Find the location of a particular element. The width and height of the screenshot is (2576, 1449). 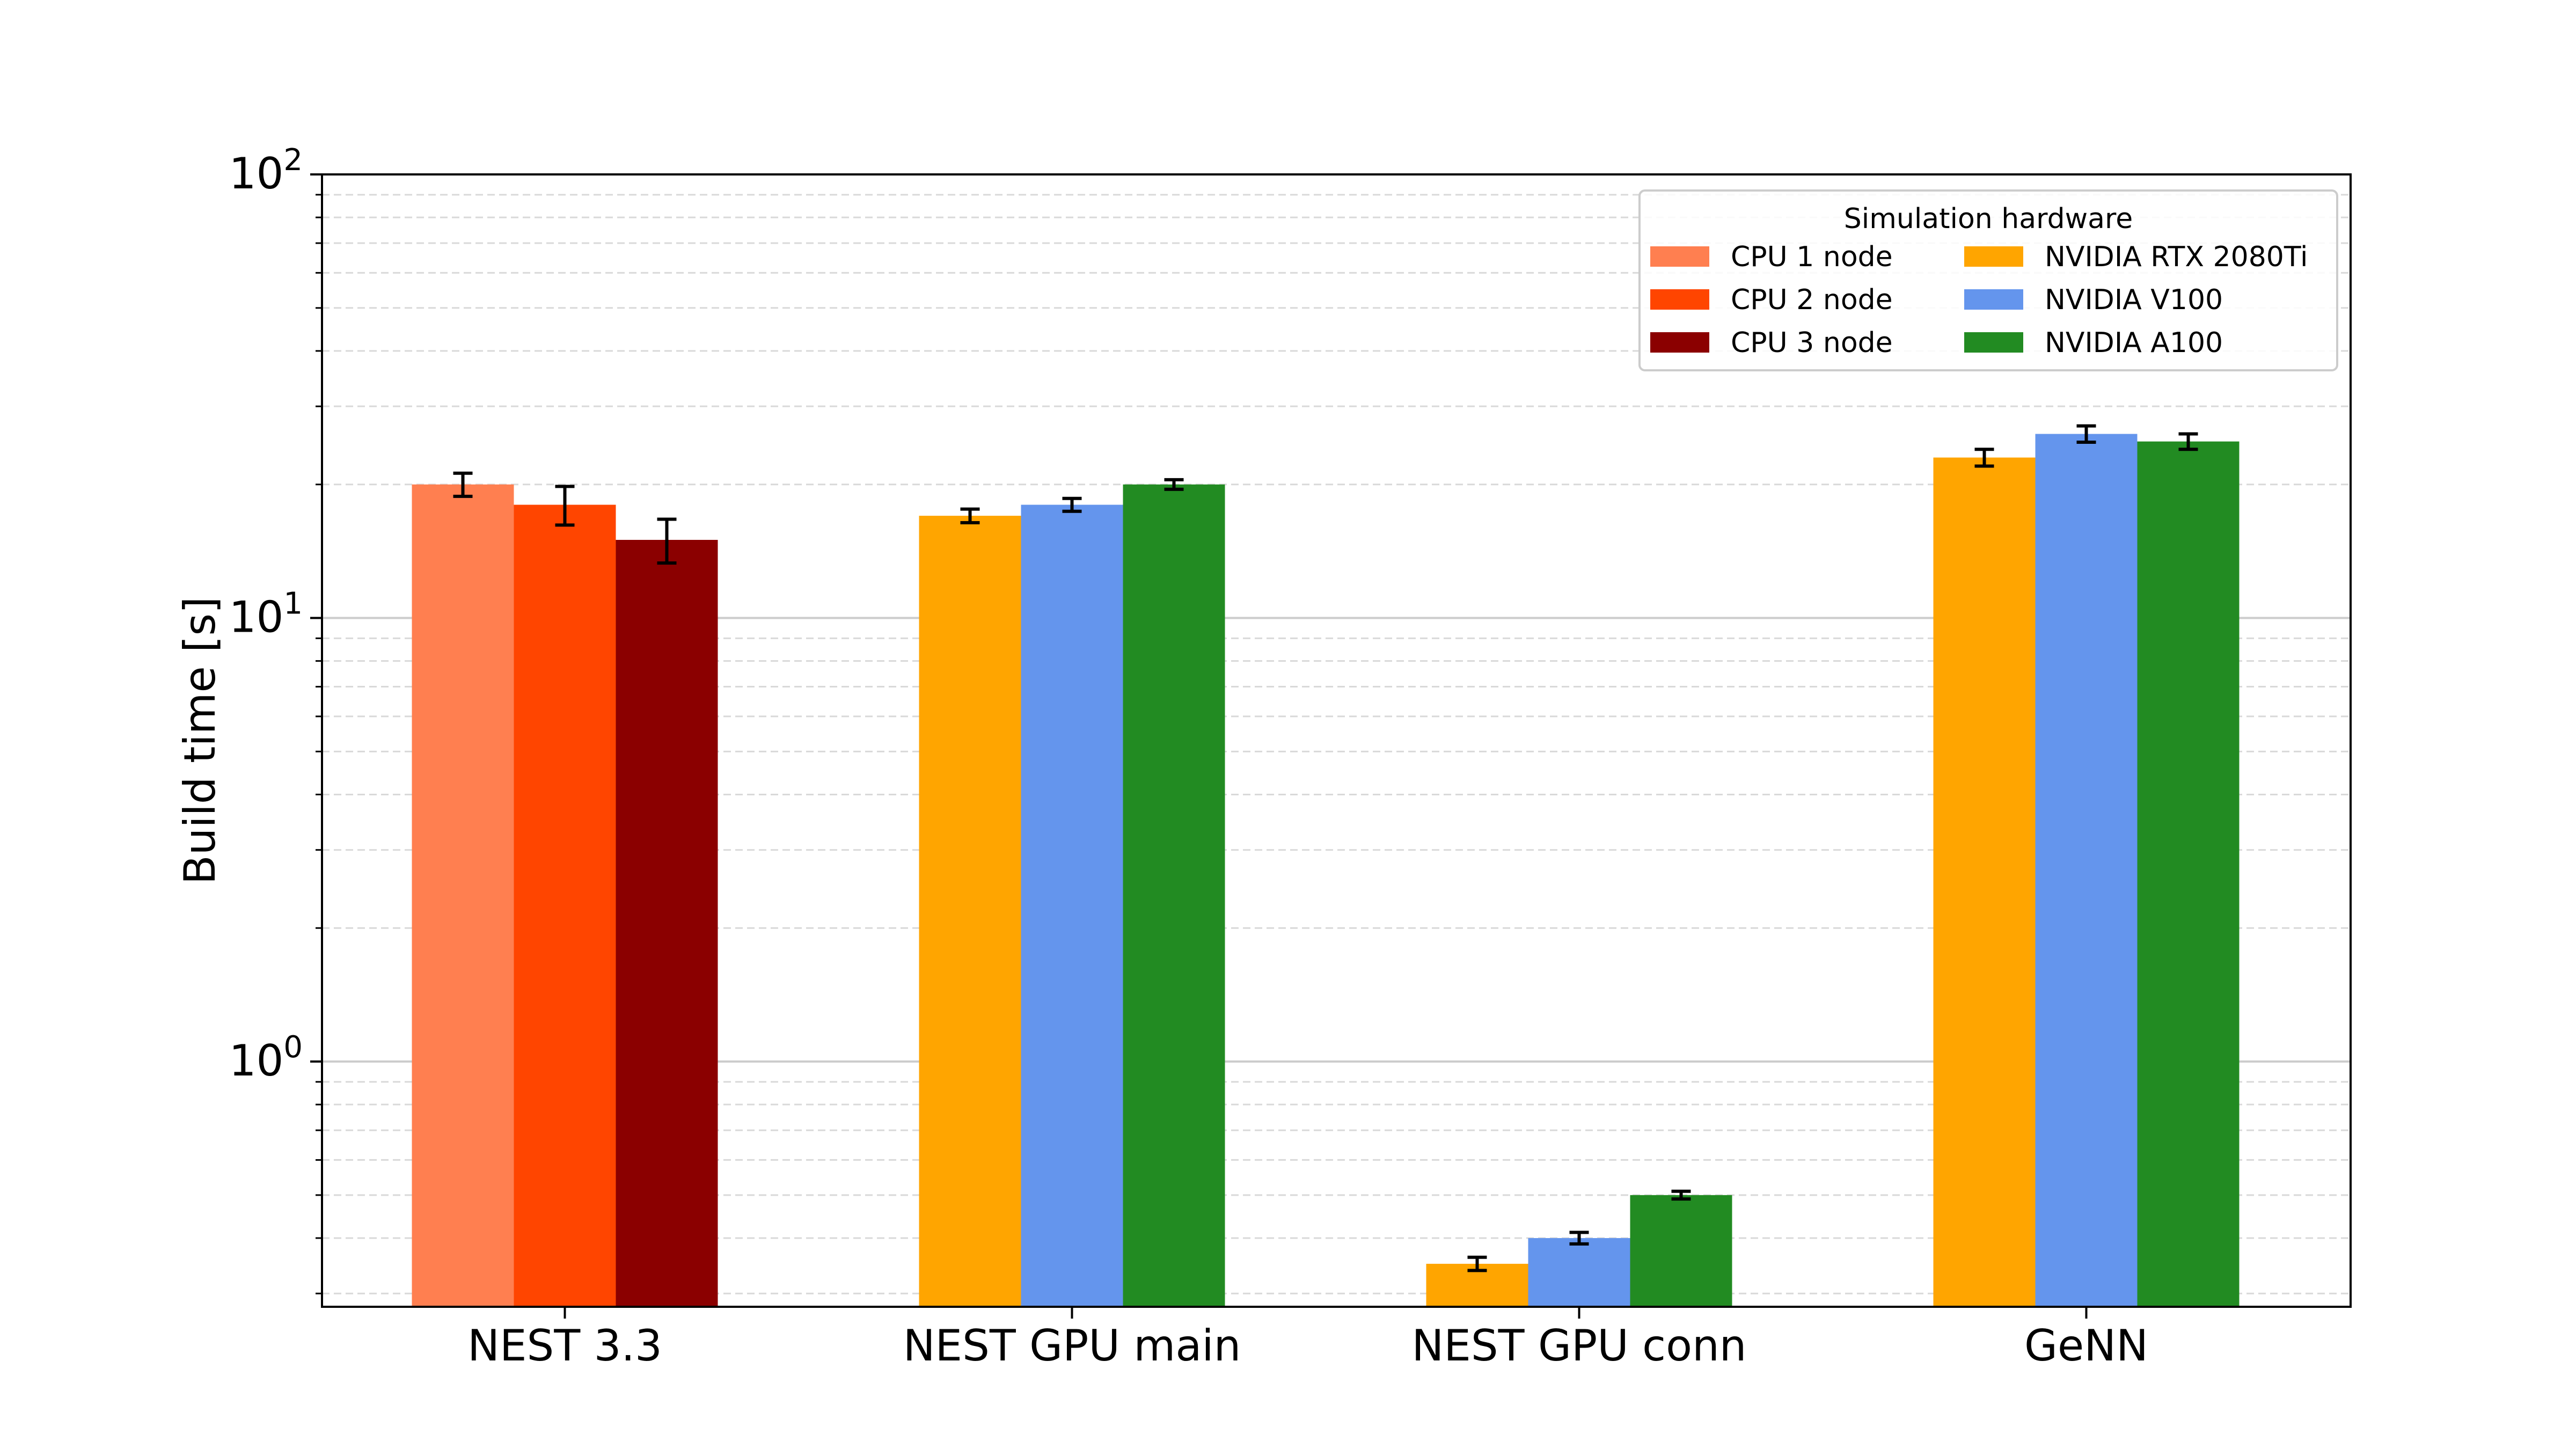

y-tick-label: 100 is located at coordinates (266, 1058).